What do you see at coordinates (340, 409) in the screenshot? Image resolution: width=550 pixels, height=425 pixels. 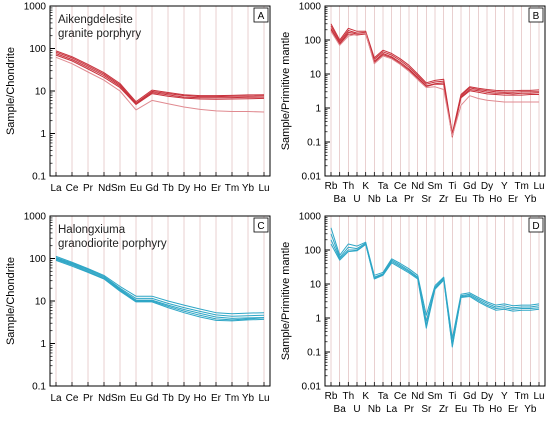 I see `x-tick-label: Ba` at bounding box center [340, 409].